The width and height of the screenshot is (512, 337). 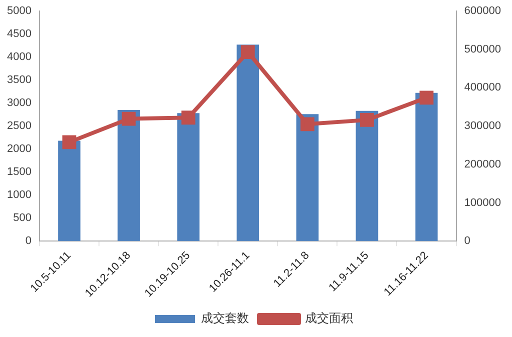 What do you see at coordinates (19, 149) in the screenshot?
I see `y-tick-label: 2000` at bounding box center [19, 149].